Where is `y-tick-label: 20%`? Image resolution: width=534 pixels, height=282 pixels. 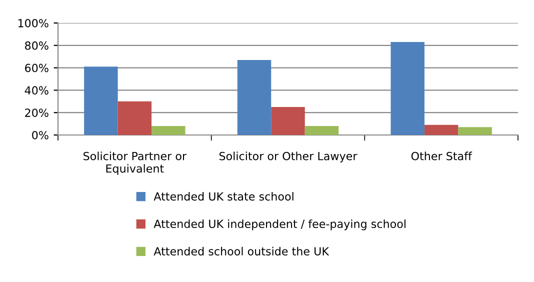 y-tick-label: 20% is located at coordinates (36, 112).